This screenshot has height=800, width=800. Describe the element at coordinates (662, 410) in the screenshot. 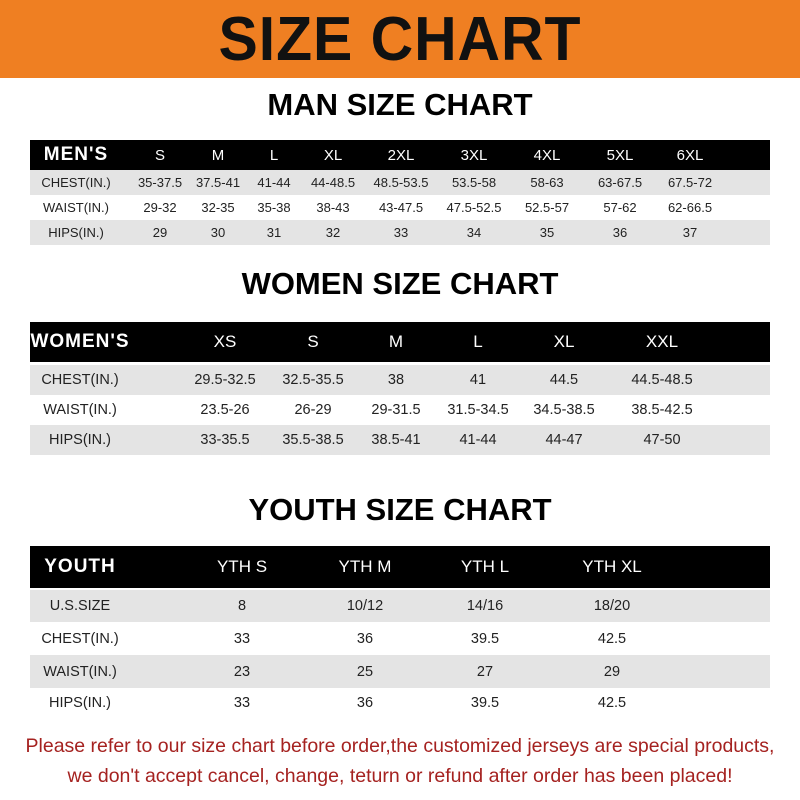

I see `table-cell: 38.5-42.5` at that location.